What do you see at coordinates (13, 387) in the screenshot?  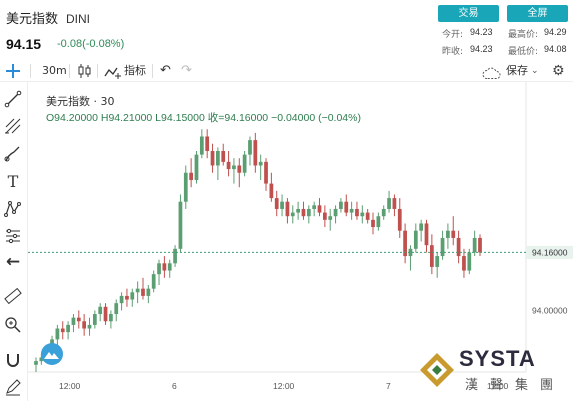 I see `pencil-lock-icon` at bounding box center [13, 387].